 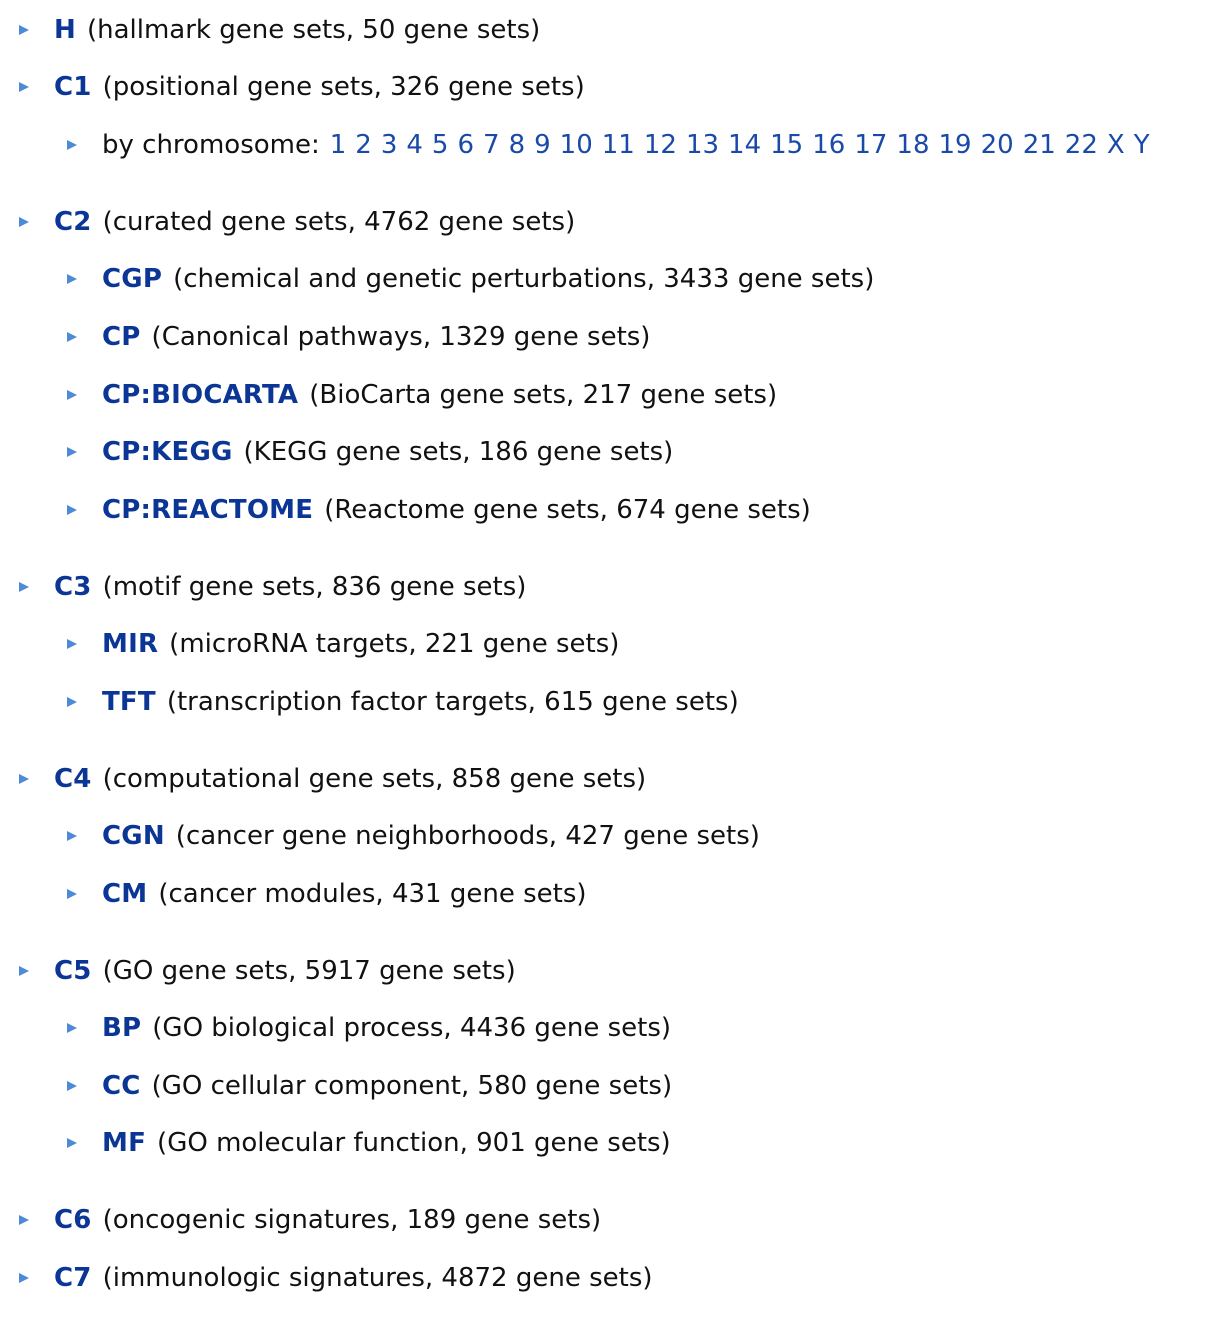 I want to click on chromosome-link-15: 15, so click(x=787, y=145).